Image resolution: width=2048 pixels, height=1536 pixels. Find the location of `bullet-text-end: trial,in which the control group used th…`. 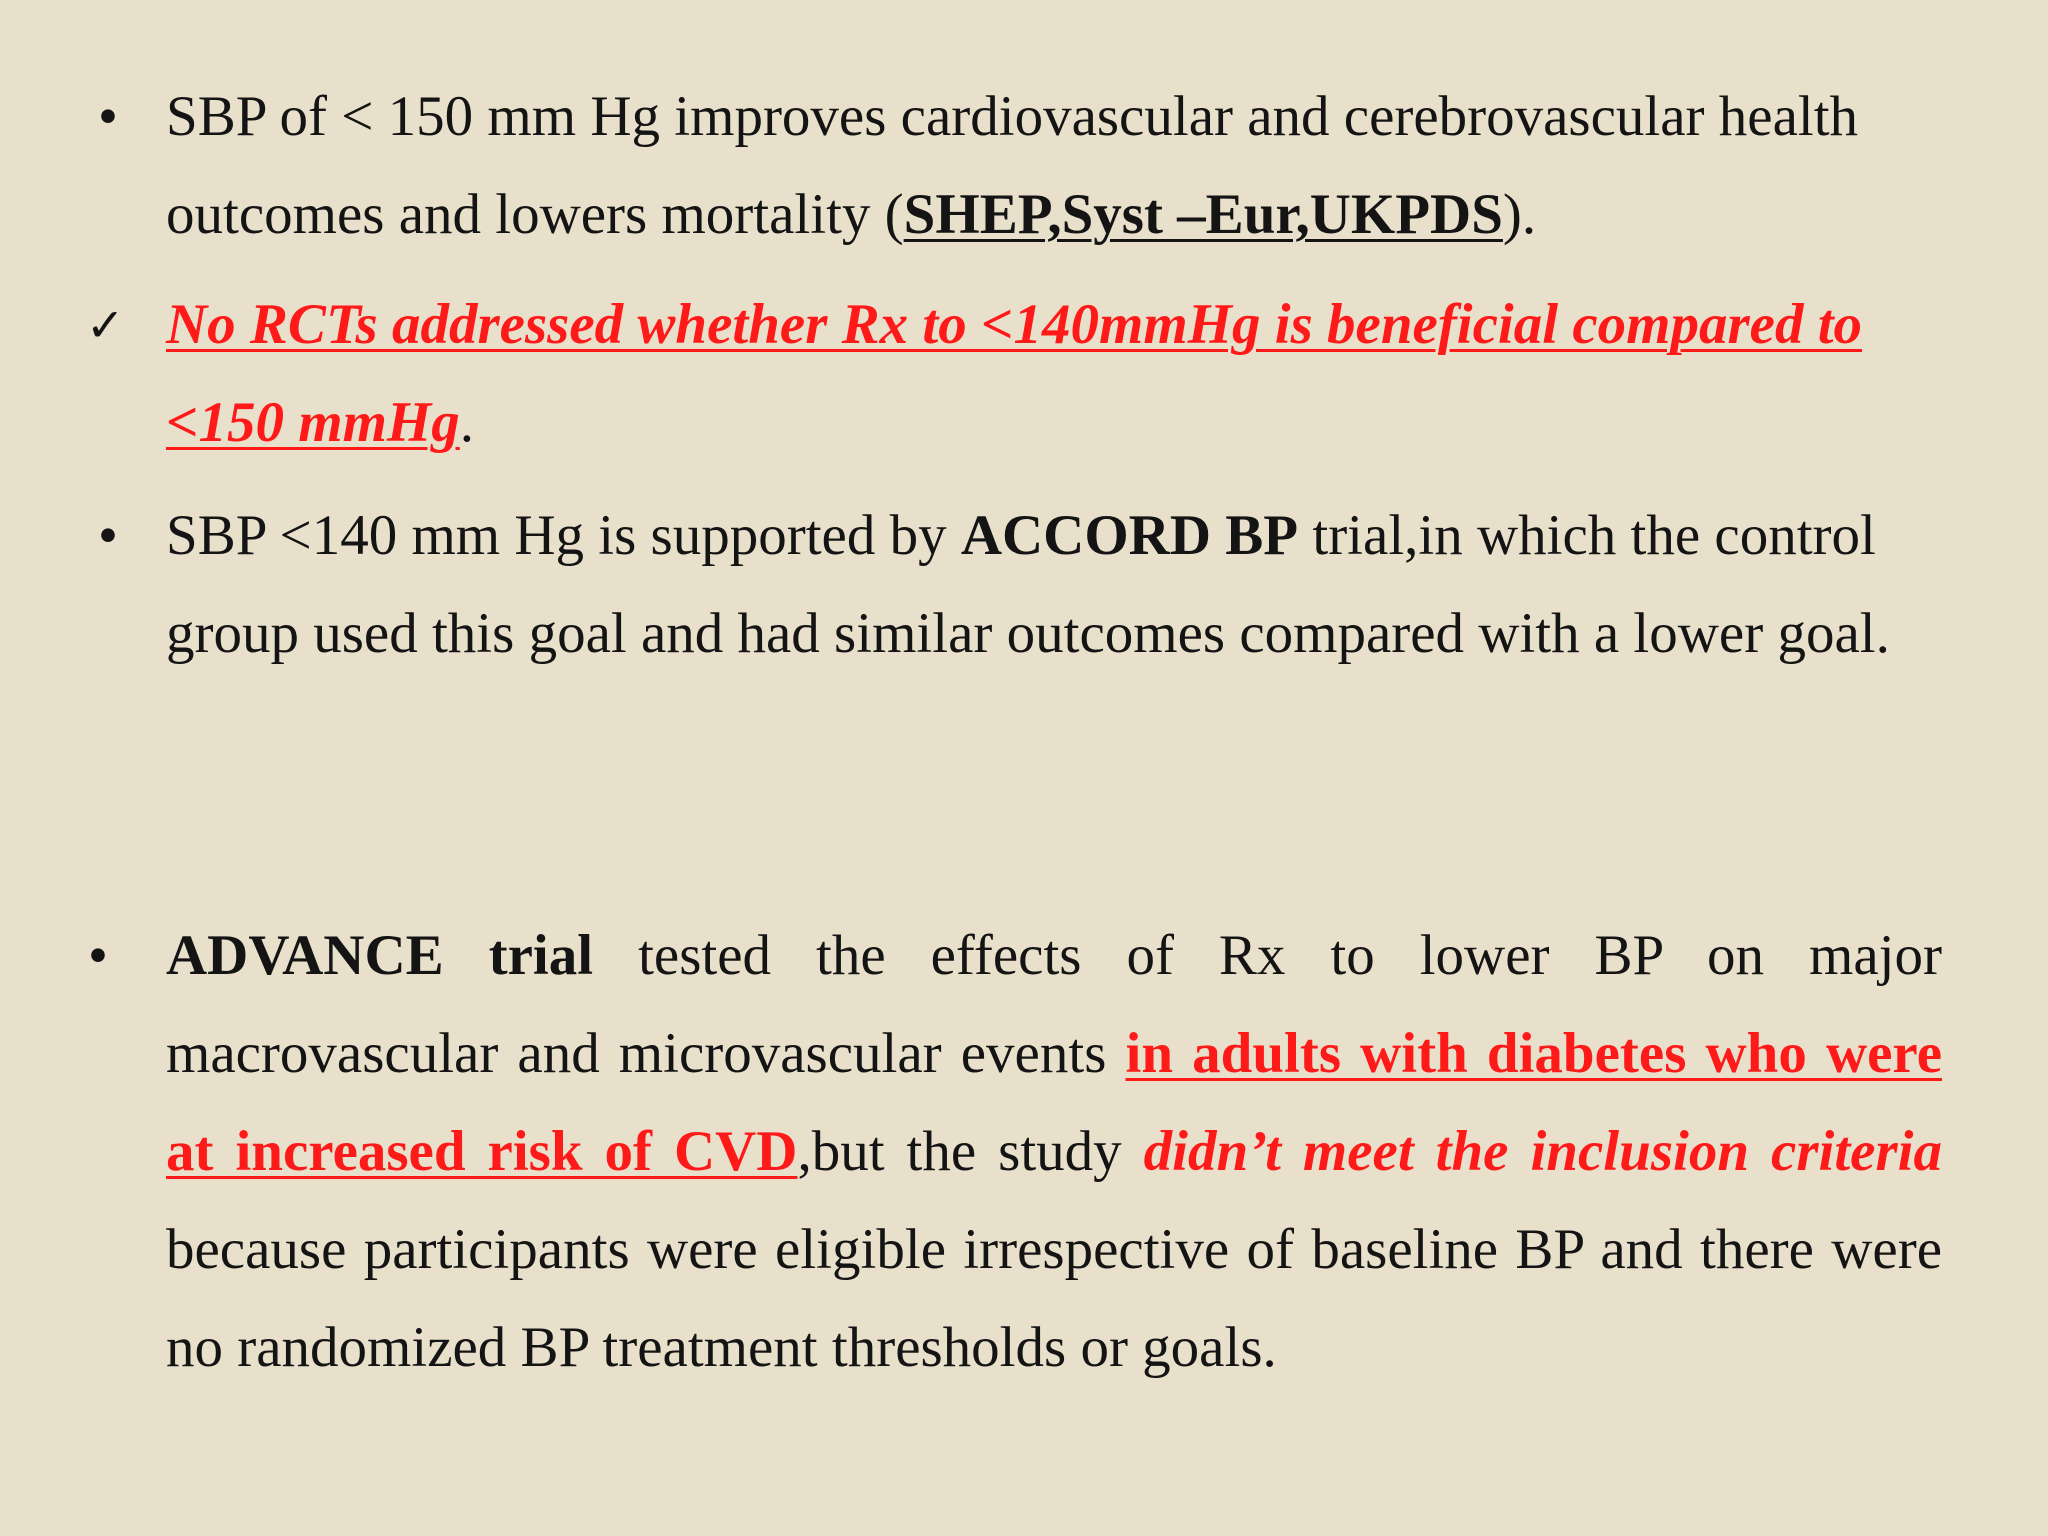

bullet-text-end: trial,in which the control group used th… is located at coordinates (1028, 584).